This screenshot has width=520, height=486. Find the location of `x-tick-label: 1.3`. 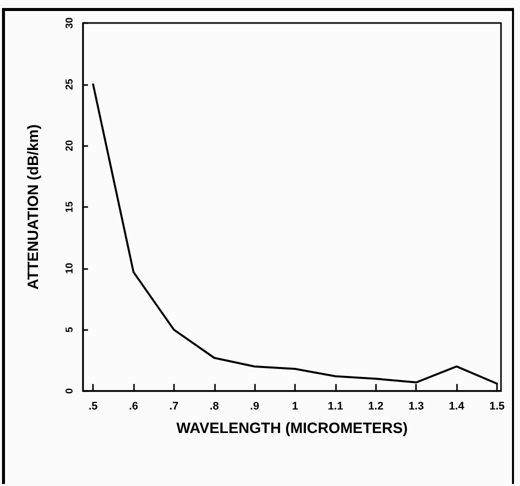

x-tick-label: 1.3 is located at coordinates (416, 406).